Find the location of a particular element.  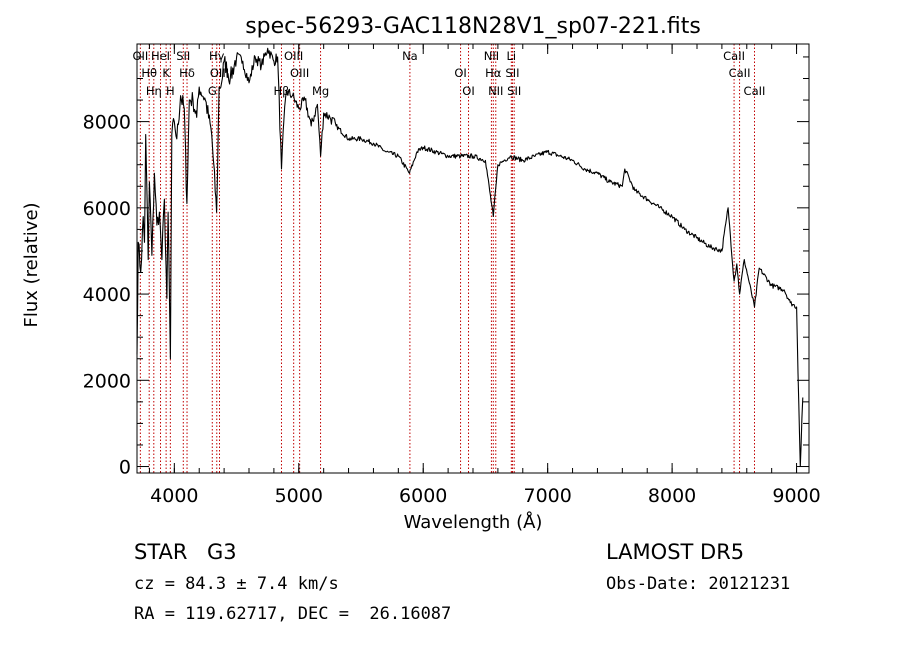

line-label-17: OI is located at coordinates (468, 91).